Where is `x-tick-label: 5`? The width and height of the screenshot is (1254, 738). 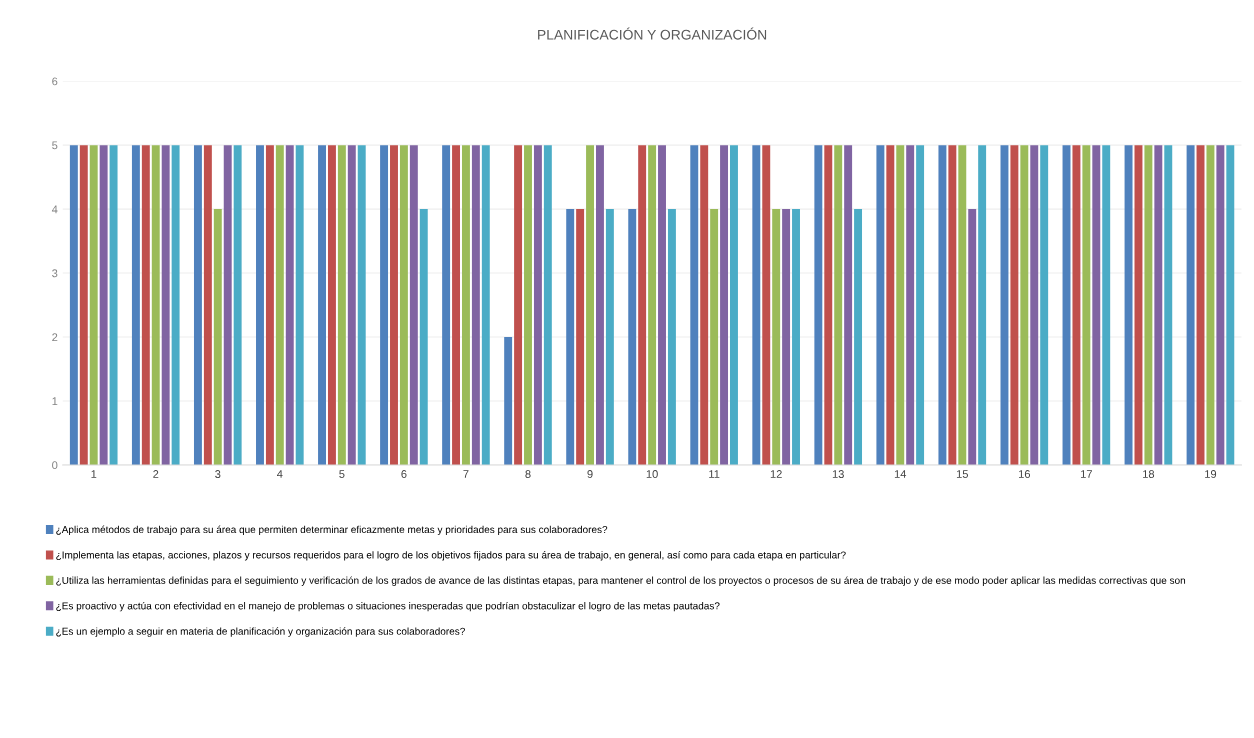 x-tick-label: 5 is located at coordinates (342, 474).